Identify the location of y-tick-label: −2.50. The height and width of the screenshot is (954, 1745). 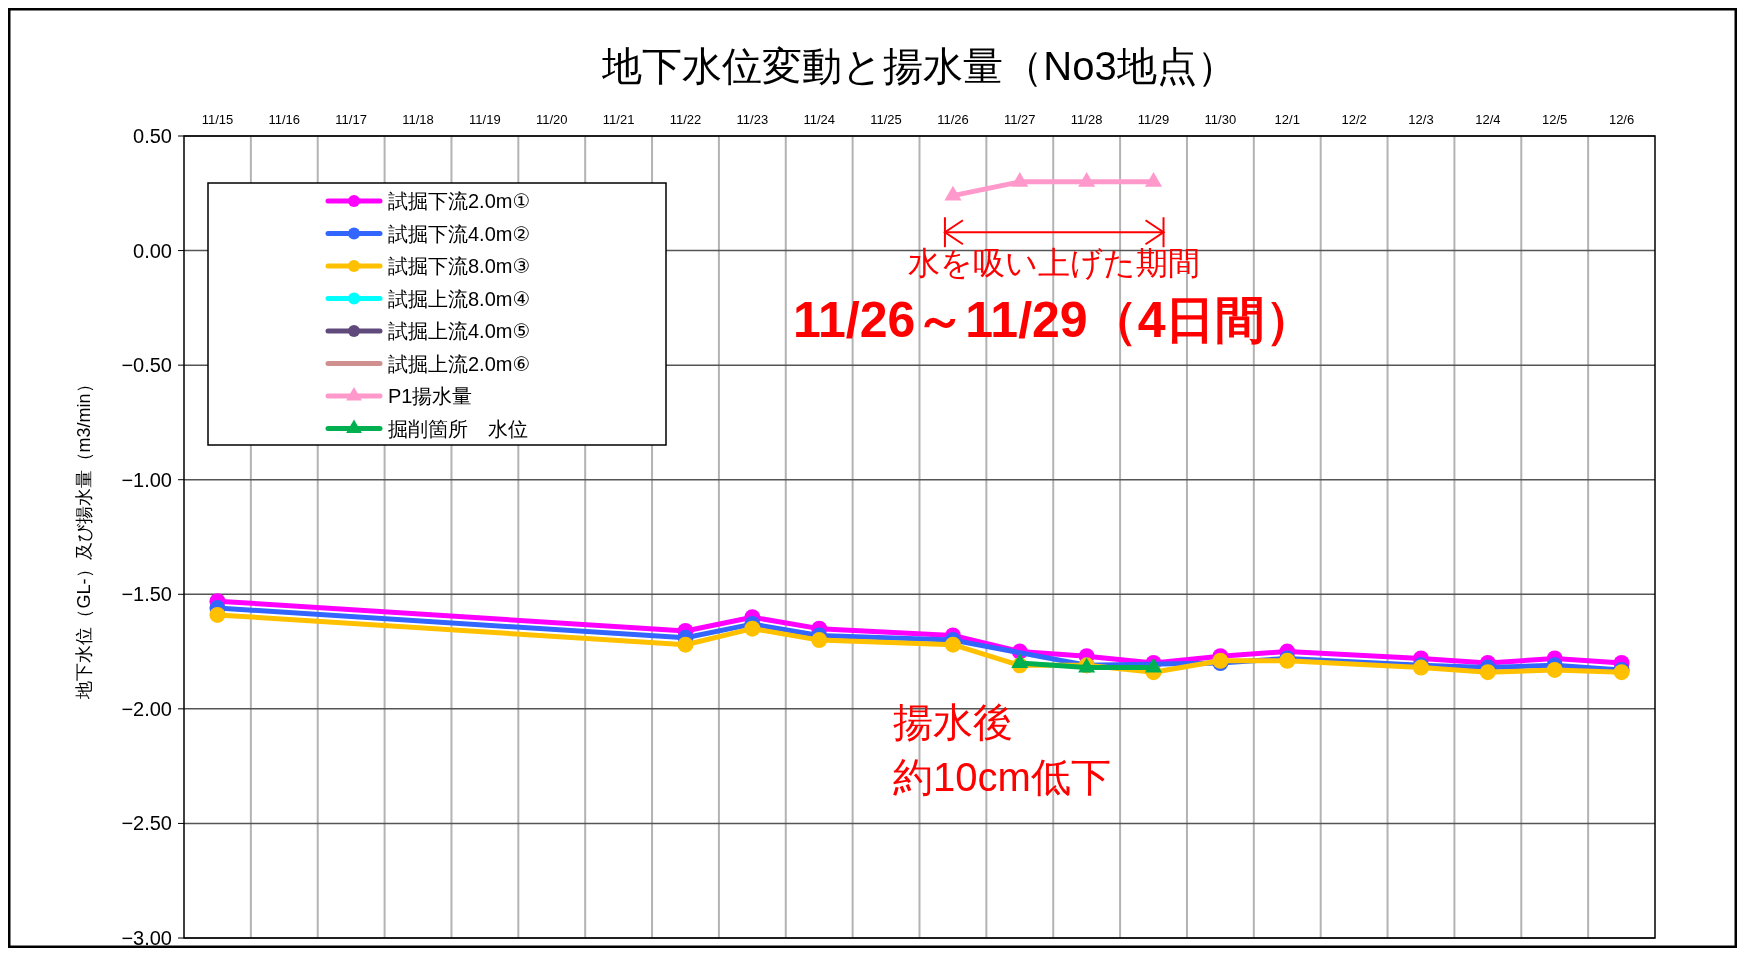
(146, 823).